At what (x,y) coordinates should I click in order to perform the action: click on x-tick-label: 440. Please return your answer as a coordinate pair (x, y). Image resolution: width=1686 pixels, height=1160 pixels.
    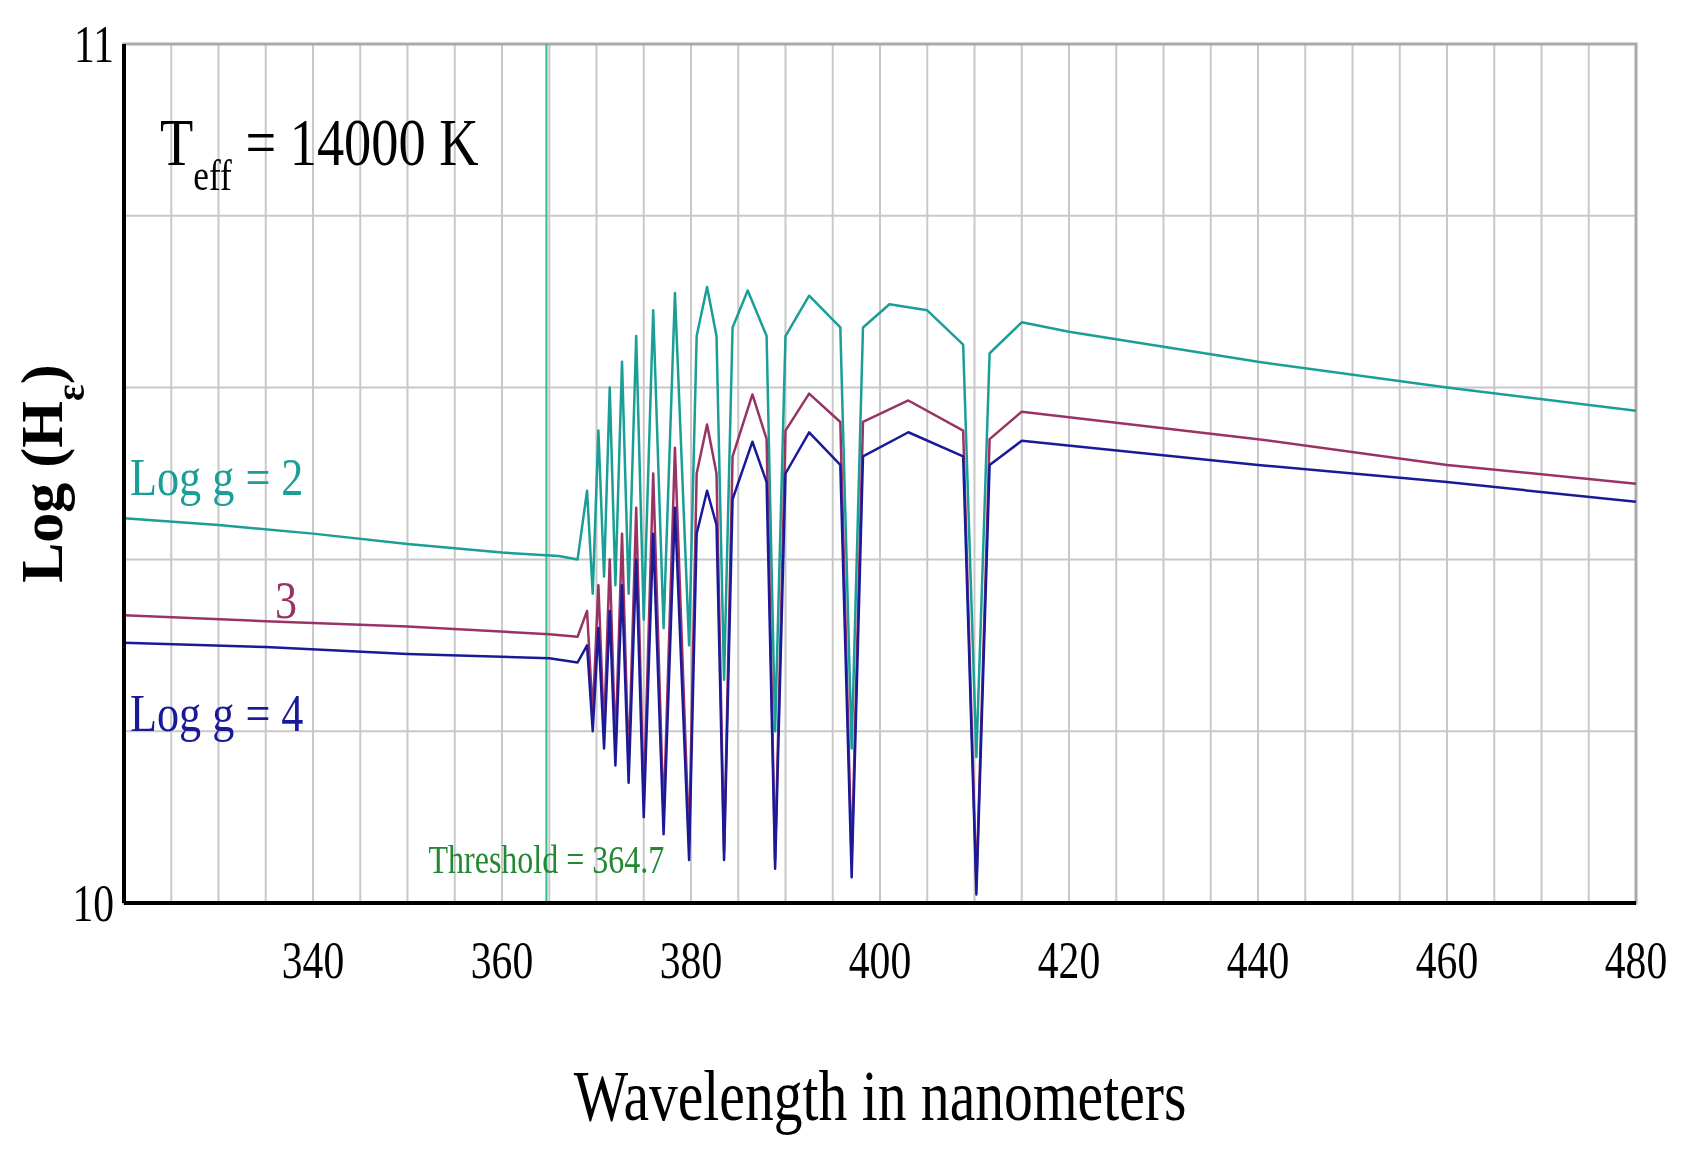
    Looking at the image, I should click on (1258, 960).